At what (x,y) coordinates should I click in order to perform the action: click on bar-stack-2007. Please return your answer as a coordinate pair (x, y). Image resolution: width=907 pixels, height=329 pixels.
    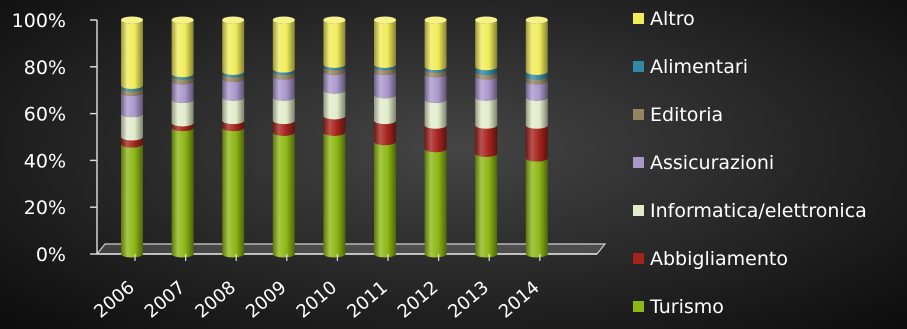
    Looking at the image, I should click on (182, 137).